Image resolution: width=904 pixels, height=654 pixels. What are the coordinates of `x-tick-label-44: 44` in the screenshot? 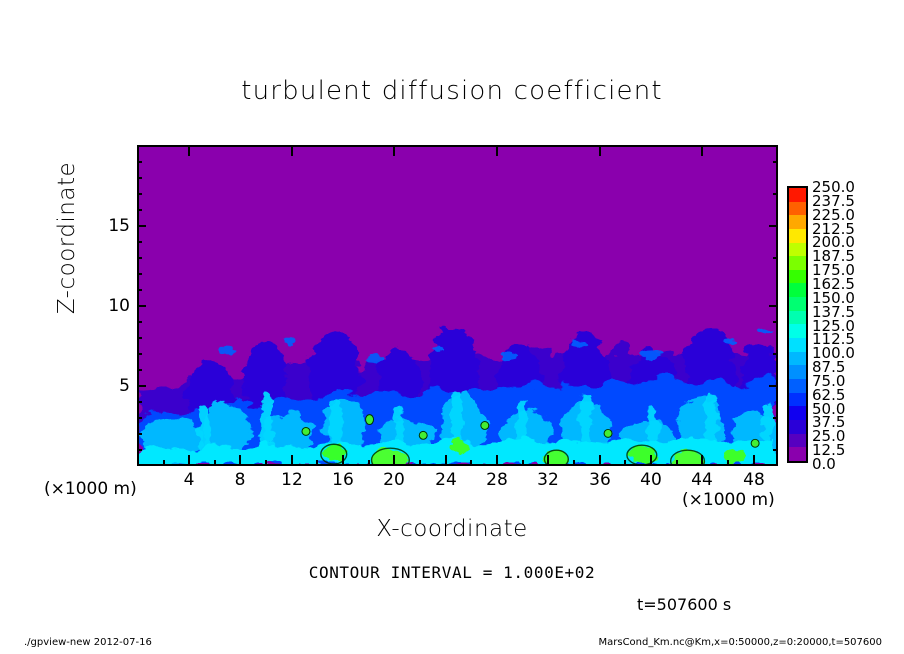 It's located at (702, 480).